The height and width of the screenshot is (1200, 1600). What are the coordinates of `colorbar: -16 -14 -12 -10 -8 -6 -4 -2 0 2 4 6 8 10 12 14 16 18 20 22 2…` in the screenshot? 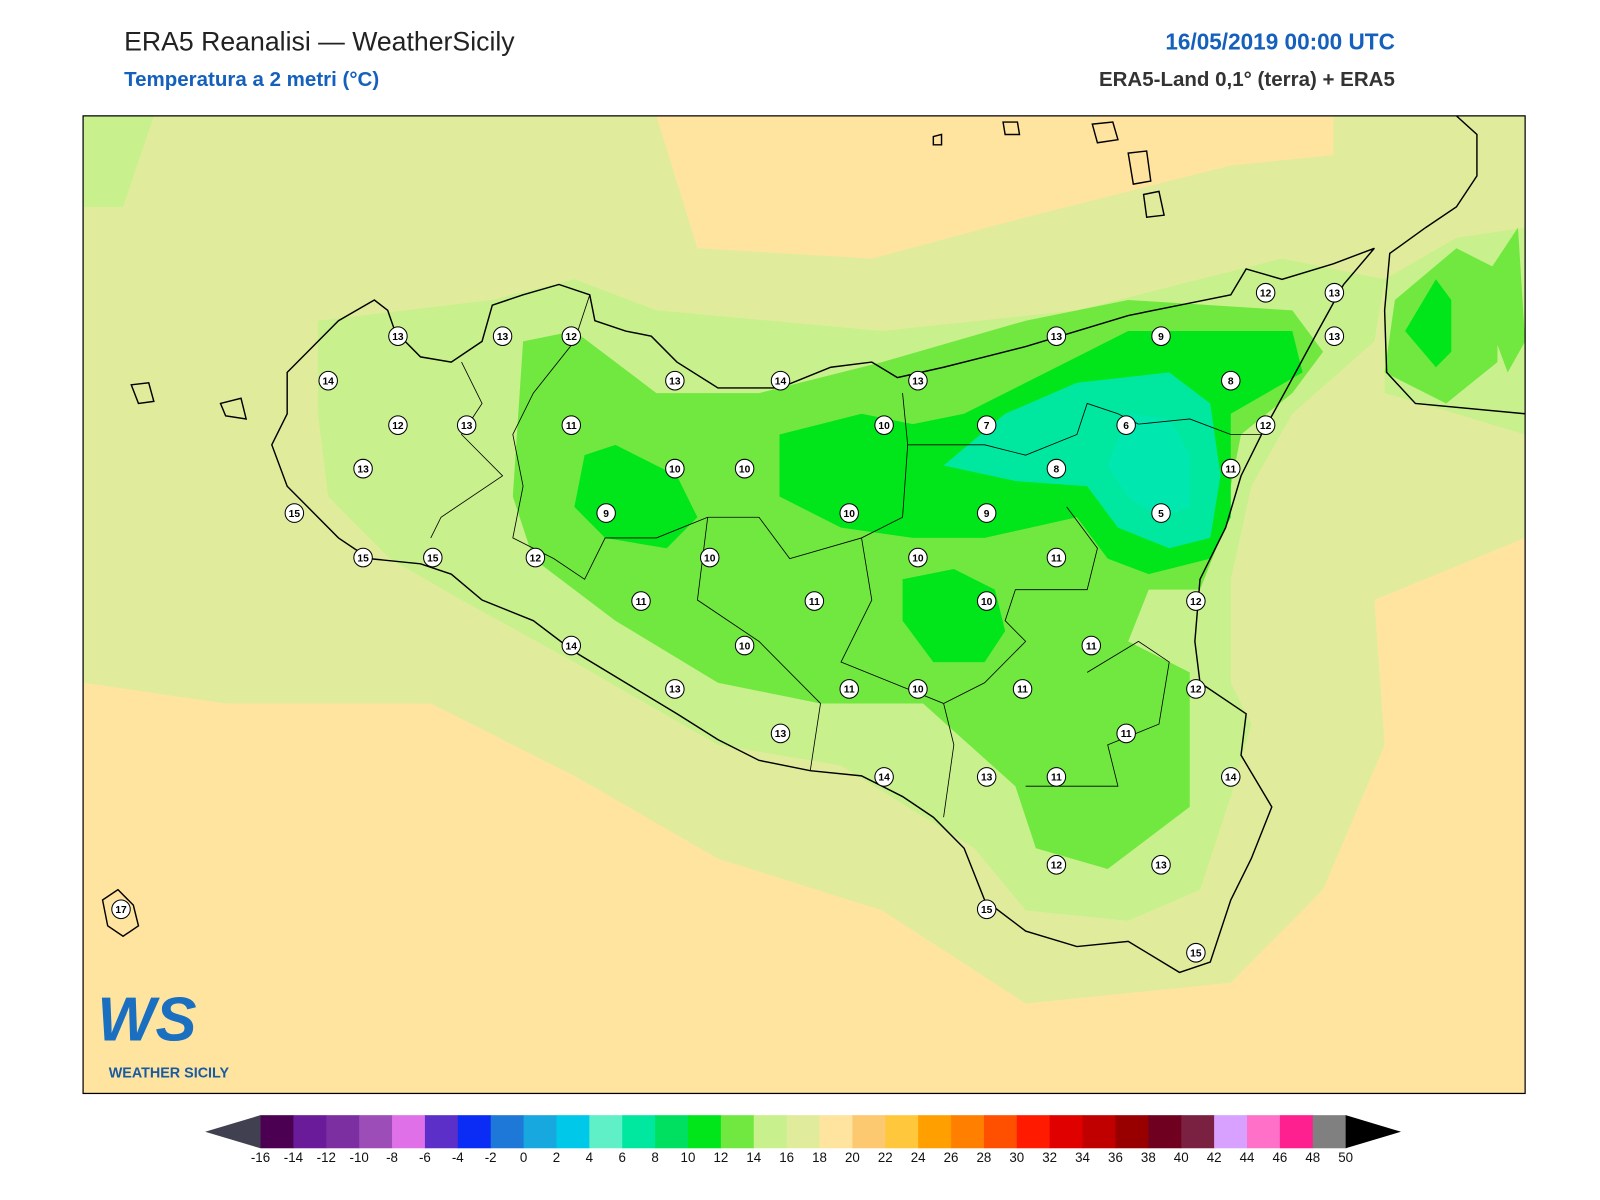 It's located at (803, 1140).